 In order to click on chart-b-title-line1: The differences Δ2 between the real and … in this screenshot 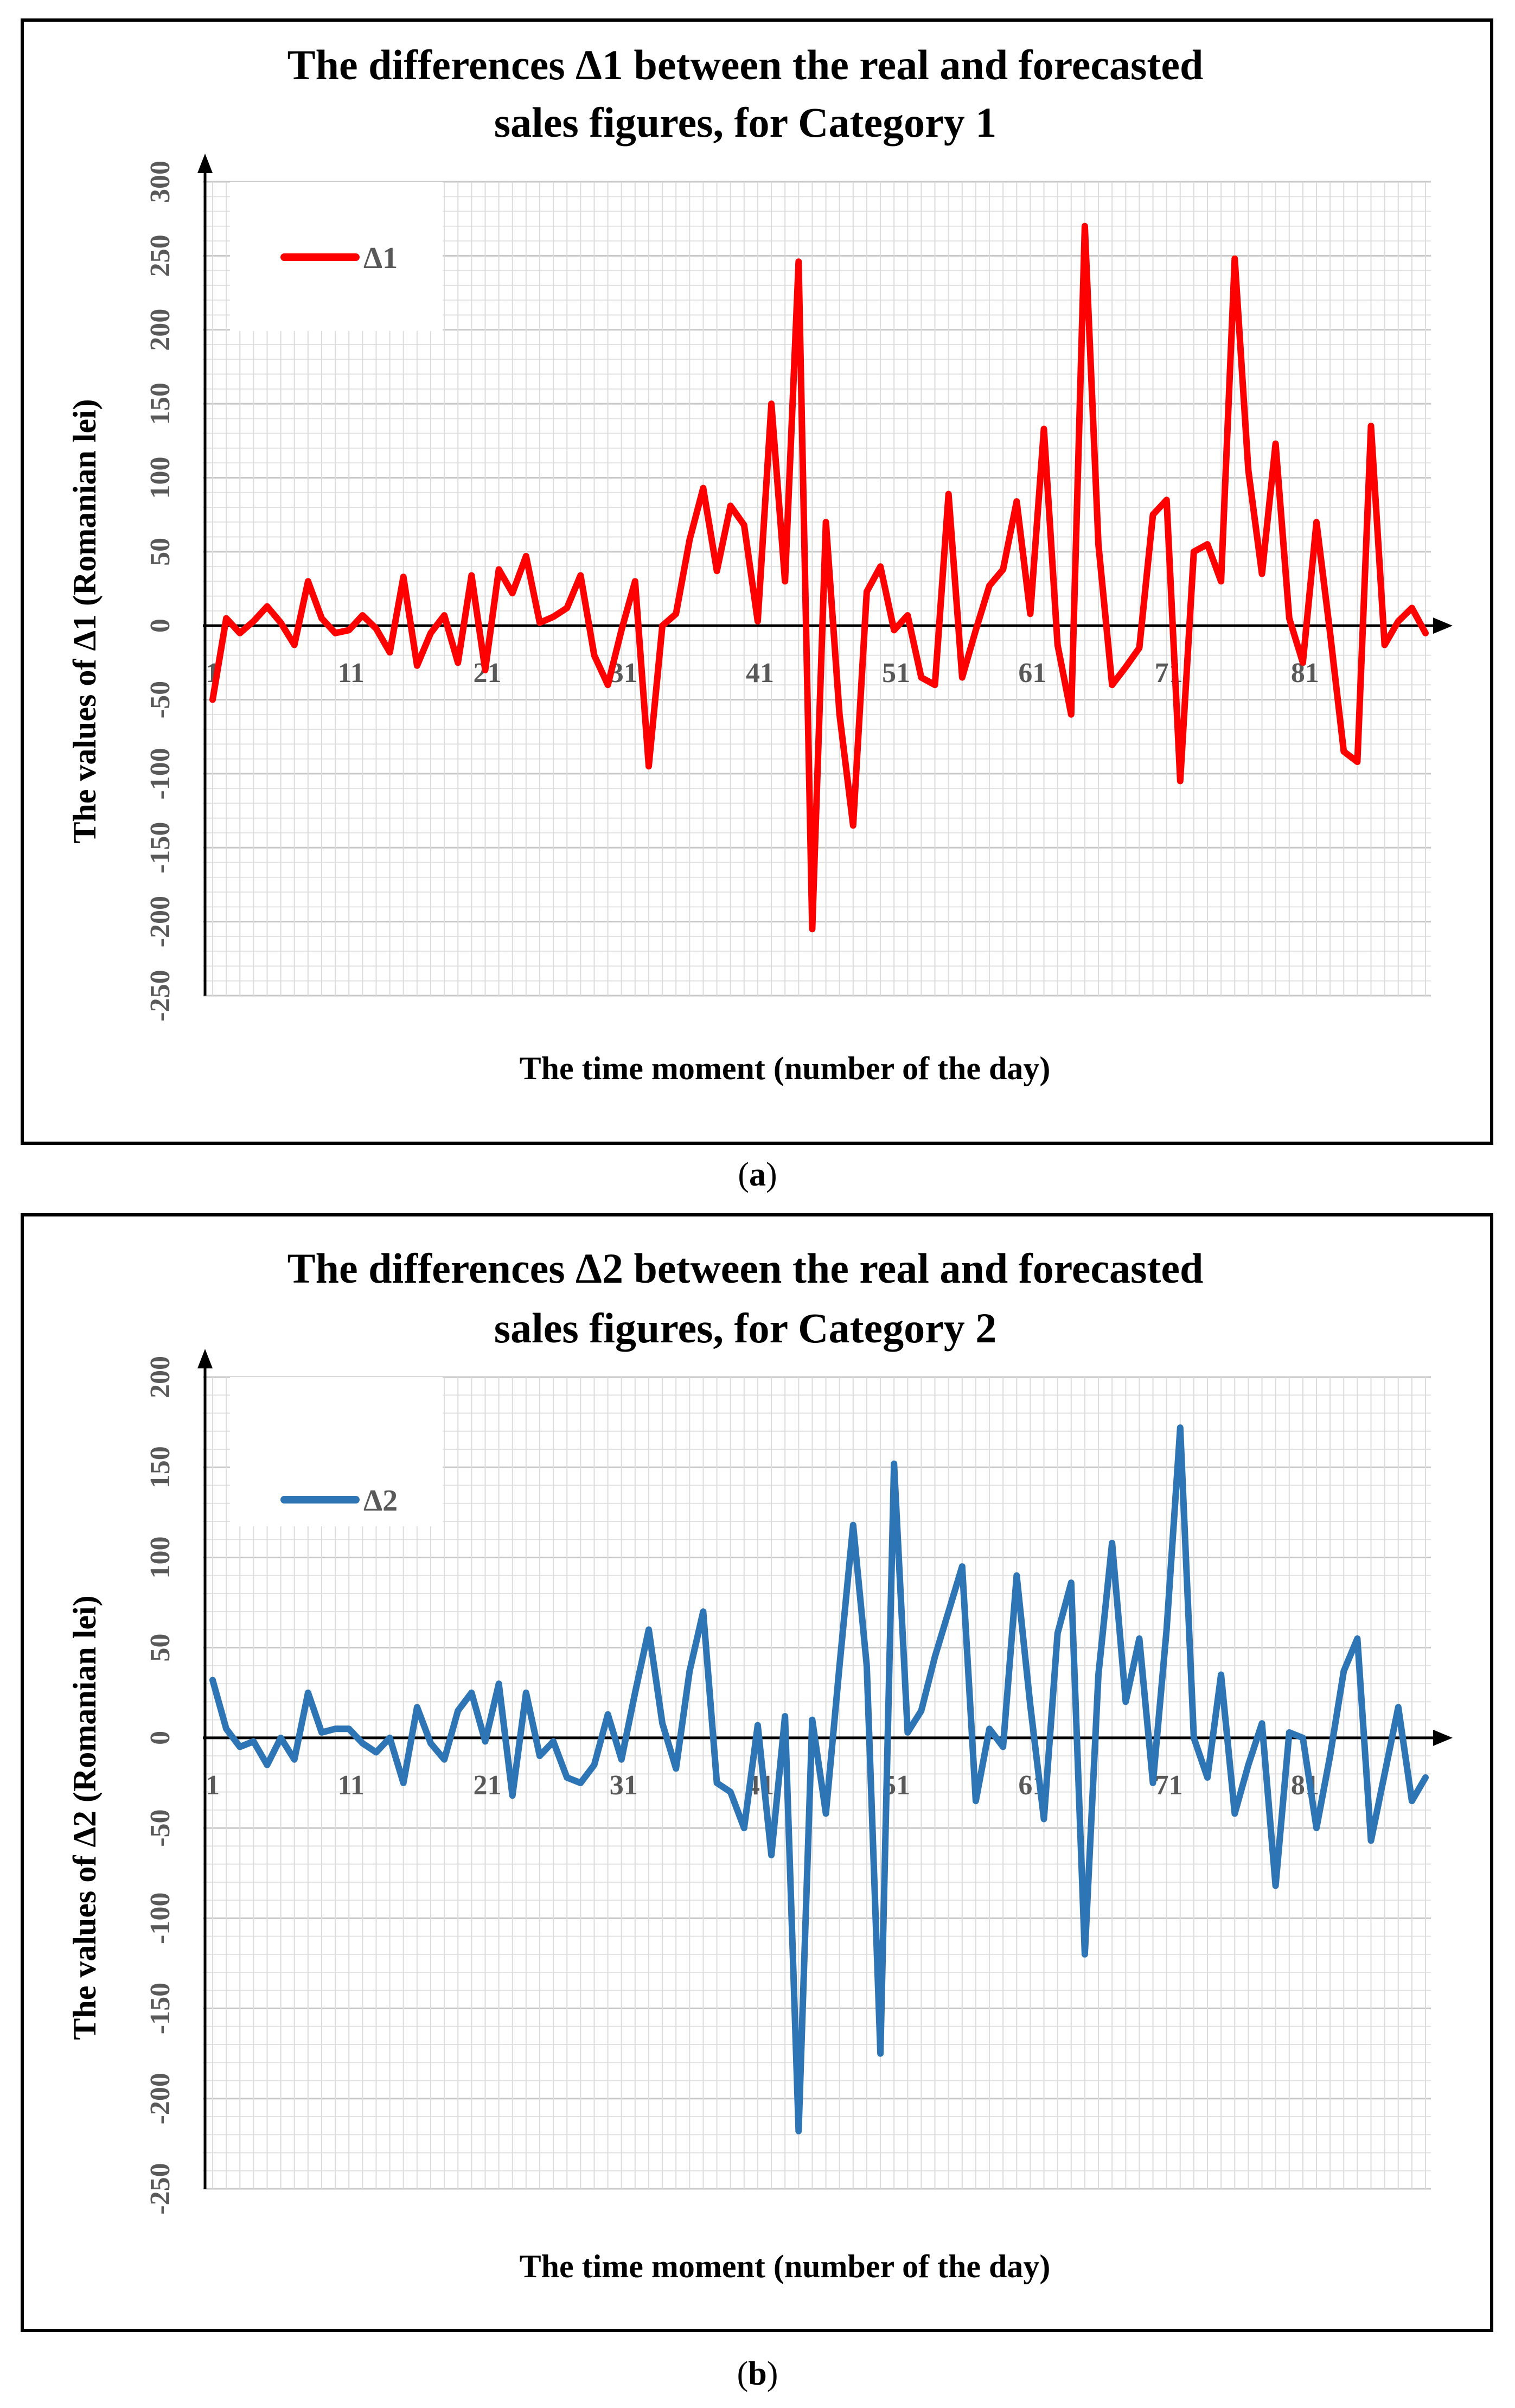, I will do `click(746, 1268)`.